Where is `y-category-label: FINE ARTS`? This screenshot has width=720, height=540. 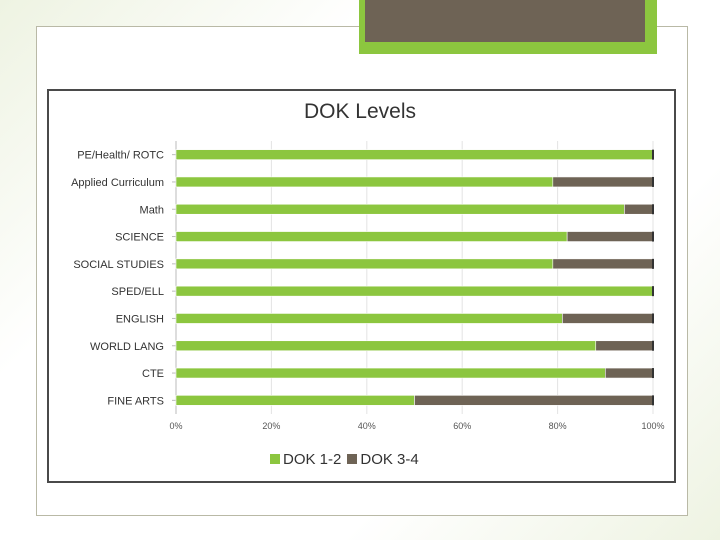
y-category-label: FINE ARTS is located at coordinates (135, 401).